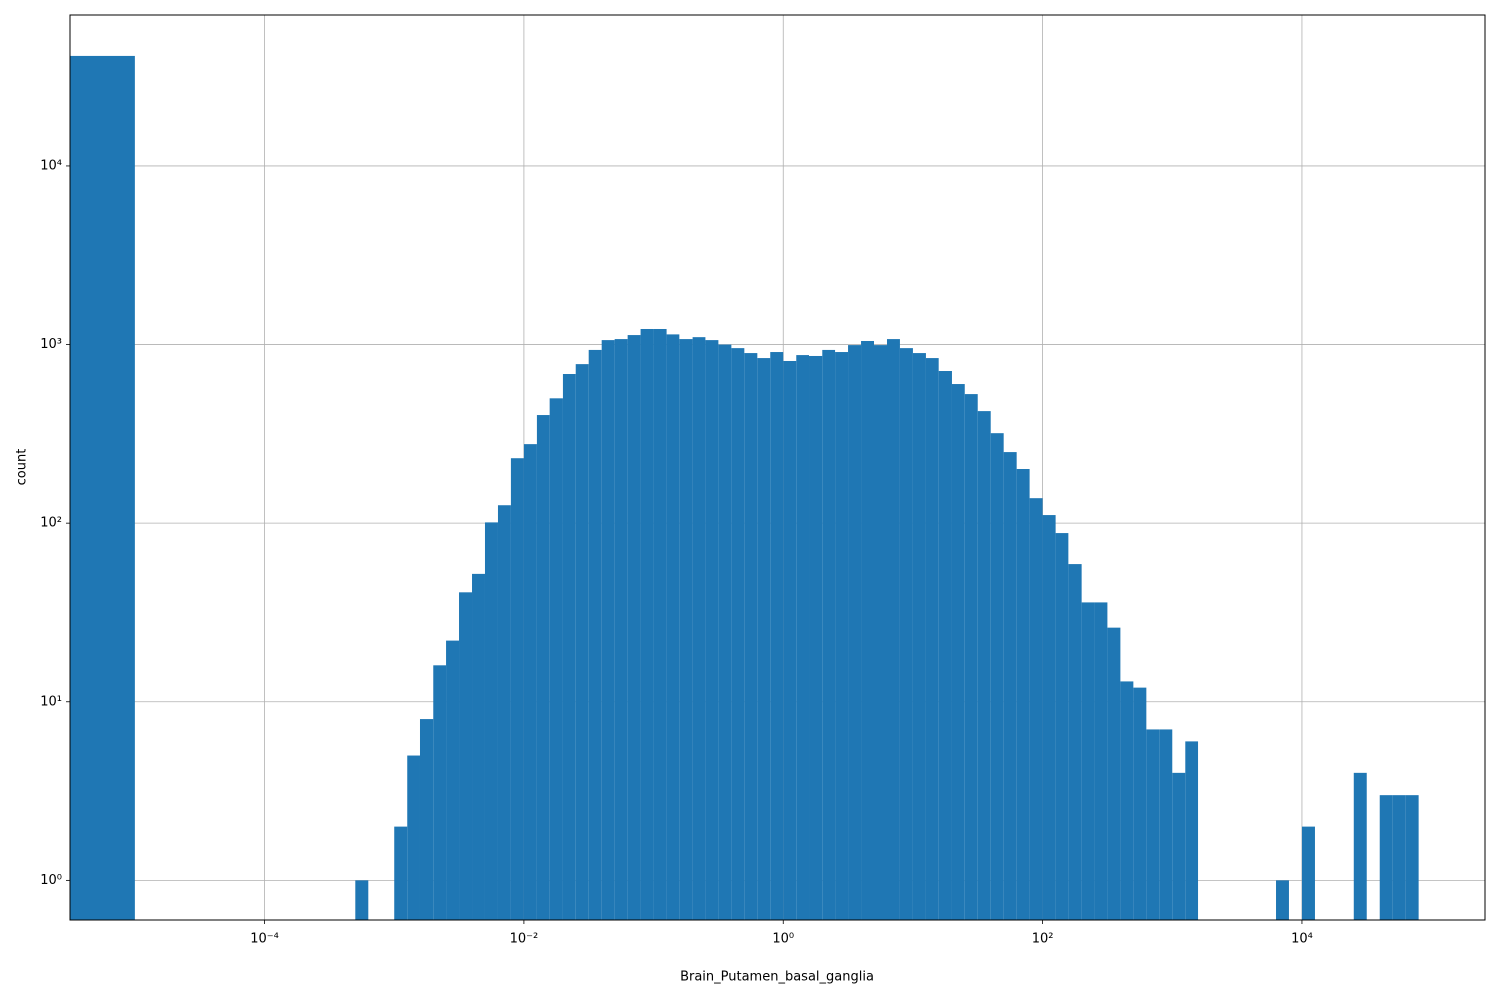 This screenshot has width=1500, height=1000. I want to click on x-axis-label: Brain_Putamen_basal_ganglia, so click(777, 977).